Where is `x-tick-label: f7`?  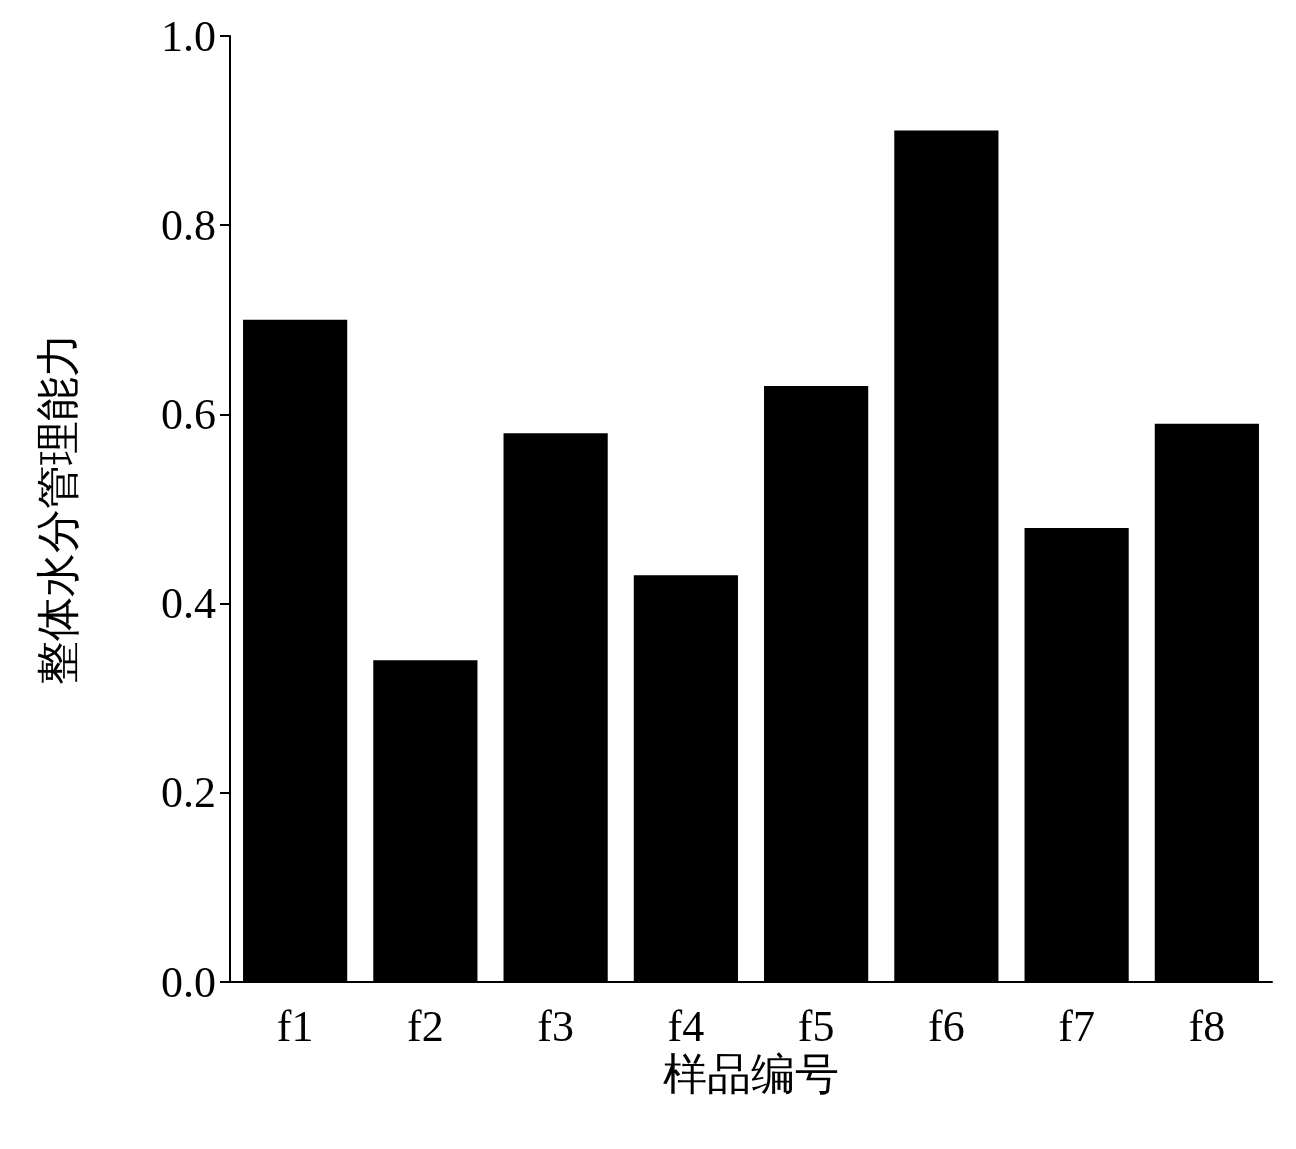
x-tick-label: f7 is located at coordinates (1076, 1026).